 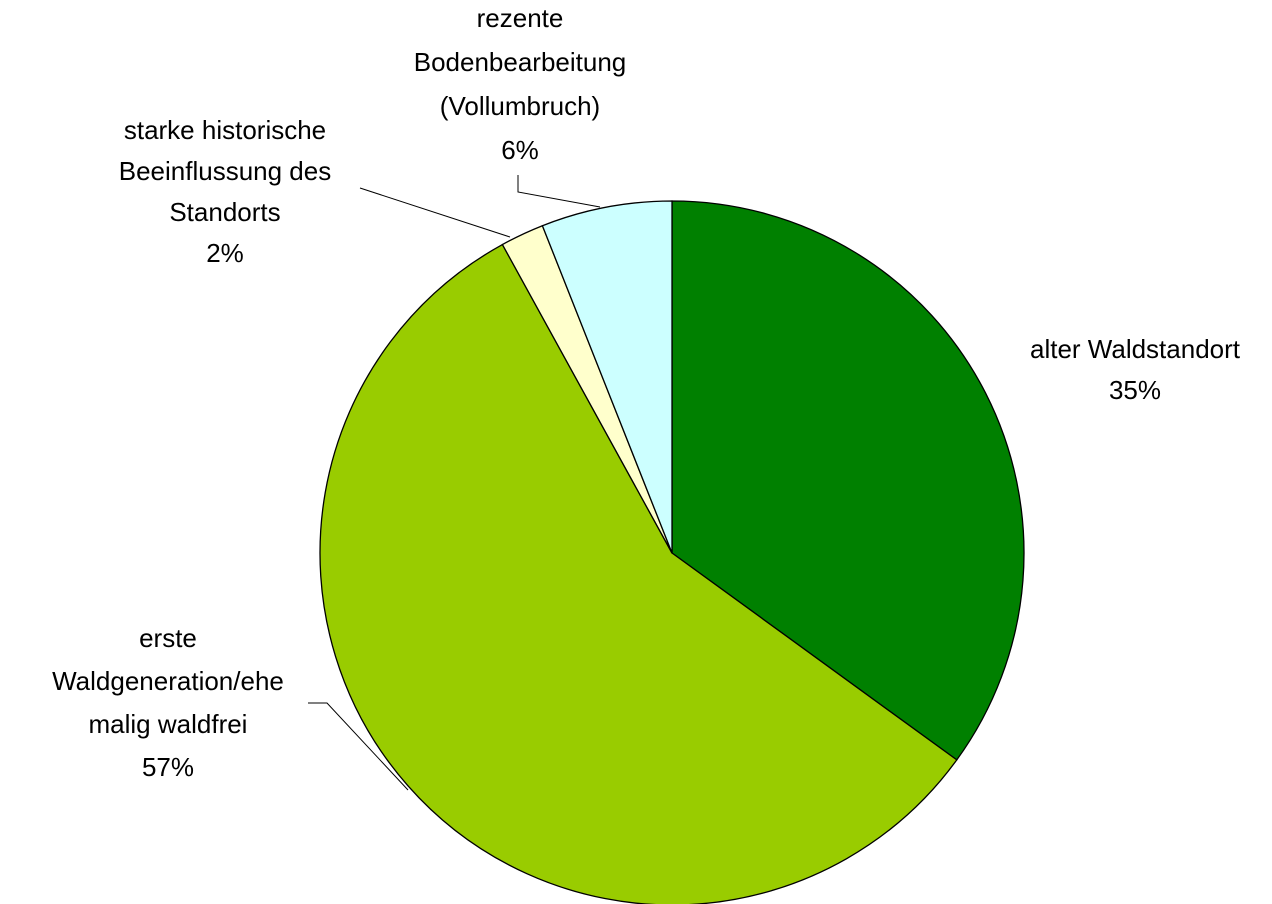 What do you see at coordinates (224, 212) in the screenshot?
I see `slice-label: Standorts` at bounding box center [224, 212].